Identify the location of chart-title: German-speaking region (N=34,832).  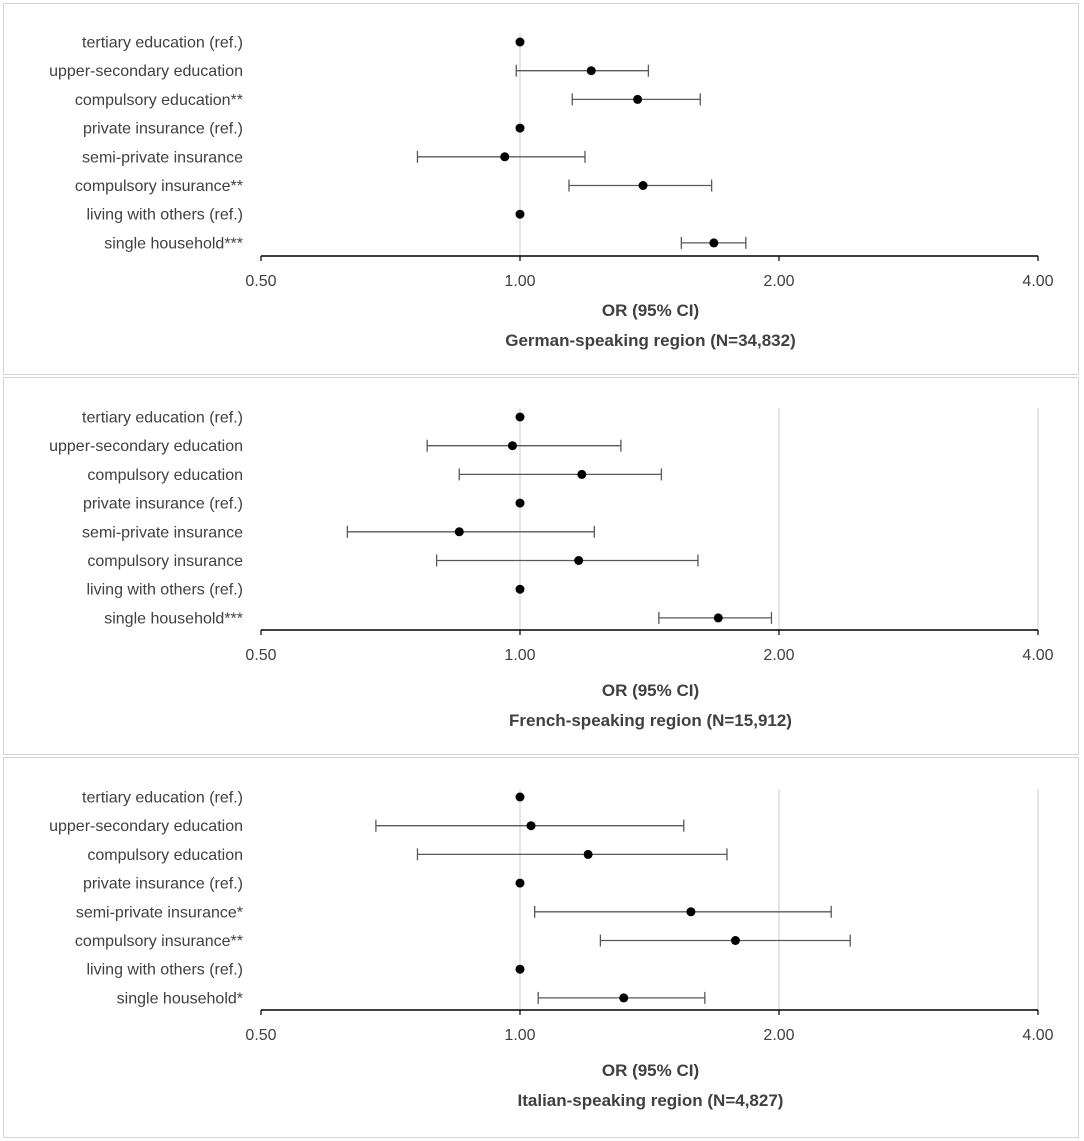
(650, 340).